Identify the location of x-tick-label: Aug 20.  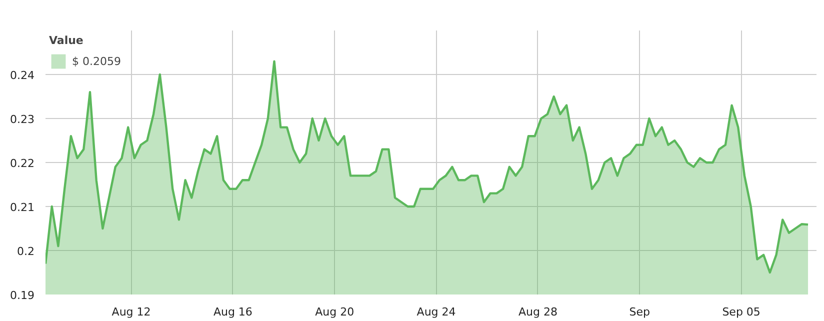
(334, 312).